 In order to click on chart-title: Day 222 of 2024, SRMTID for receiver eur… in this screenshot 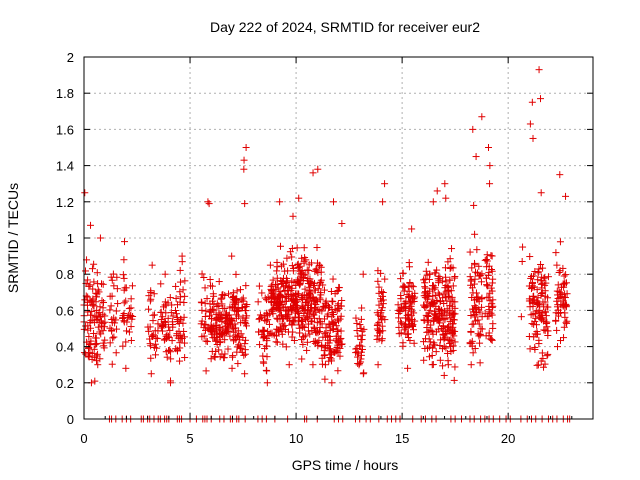, I will do `click(345, 27)`.